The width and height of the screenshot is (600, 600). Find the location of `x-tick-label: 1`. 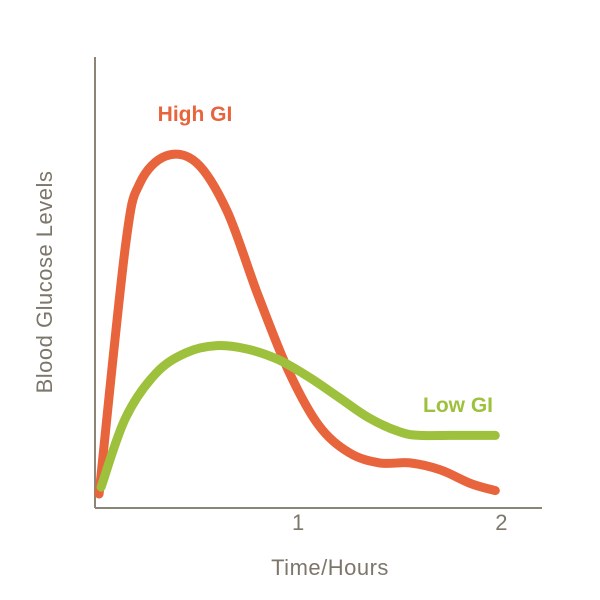

x-tick-label: 1 is located at coordinates (298, 522).